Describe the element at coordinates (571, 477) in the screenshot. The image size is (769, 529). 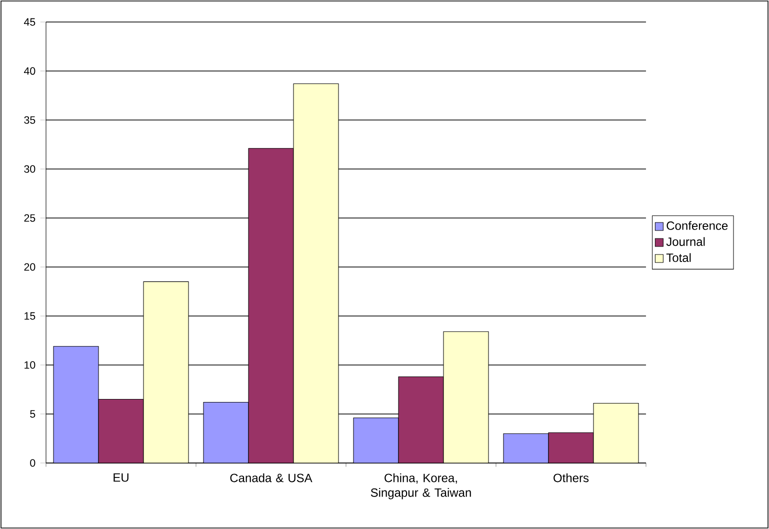
I see `x-tick-label: Others` at that location.